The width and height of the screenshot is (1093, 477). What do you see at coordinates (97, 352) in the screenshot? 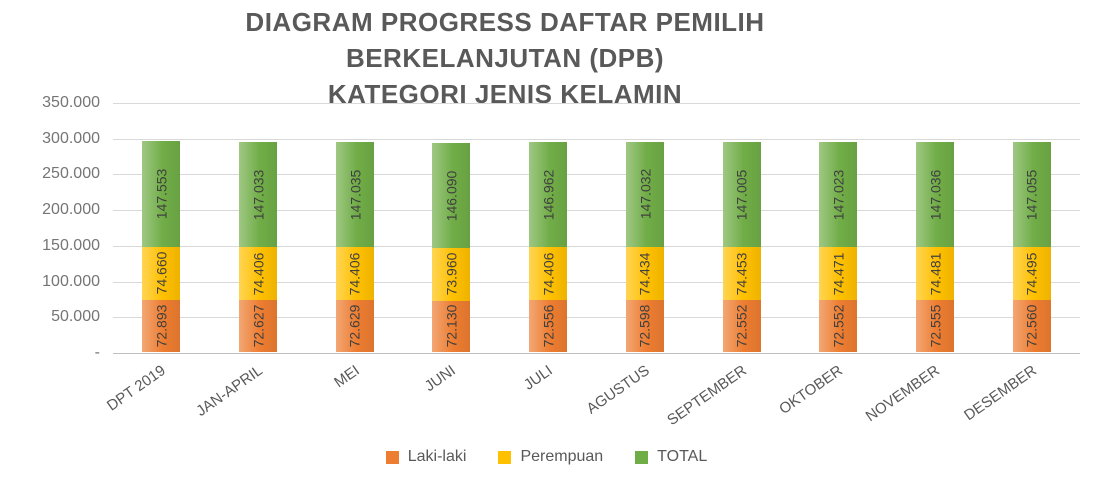
I see `y-axis-tick-label: -` at bounding box center [97, 352].